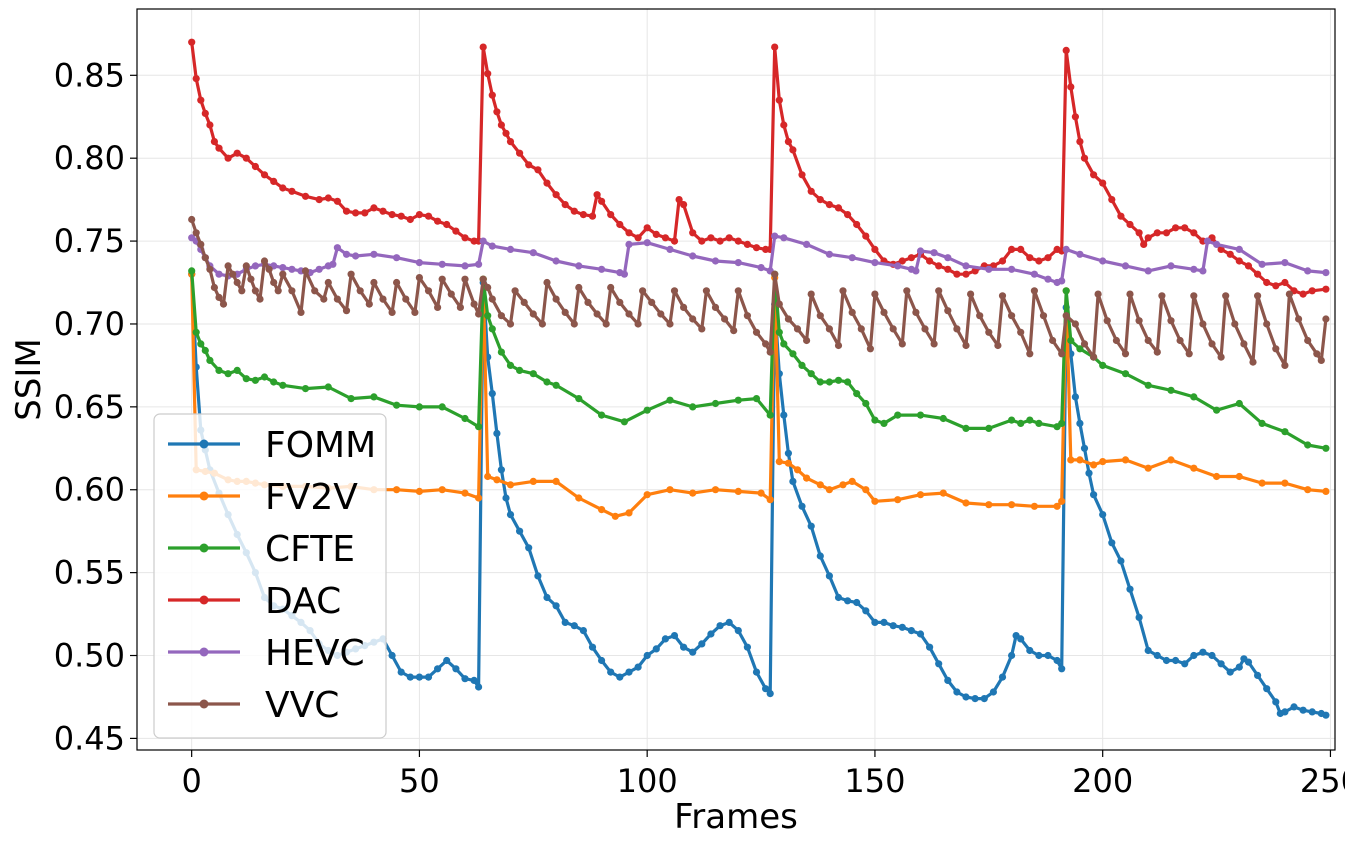  Describe the element at coordinates (1102, 781) in the screenshot. I see `x-tick-label: 200` at that location.